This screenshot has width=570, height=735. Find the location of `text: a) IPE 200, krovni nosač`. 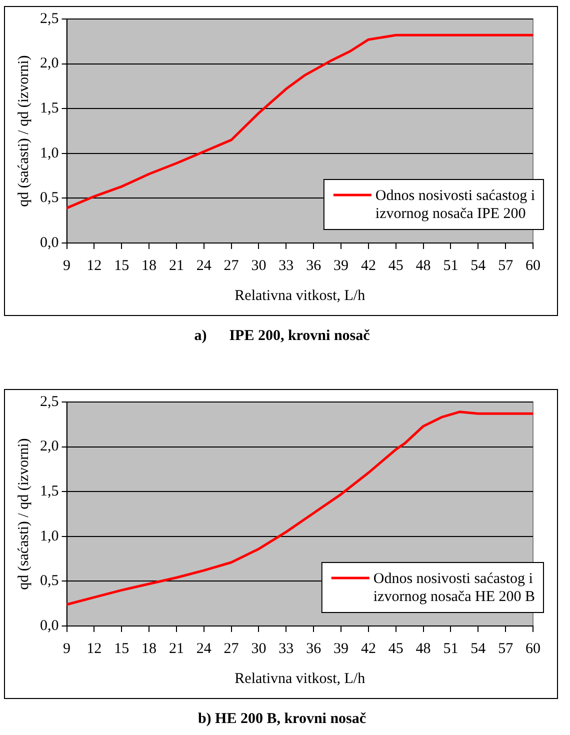

text: a) IPE 200, krovni nosač is located at coordinates (282, 336).